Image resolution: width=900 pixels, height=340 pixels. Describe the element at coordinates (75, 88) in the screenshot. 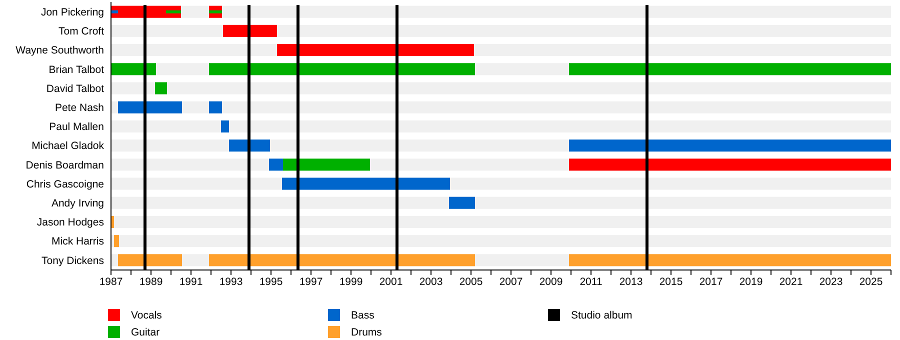

I see `y-tick-label: David Talbot` at that location.